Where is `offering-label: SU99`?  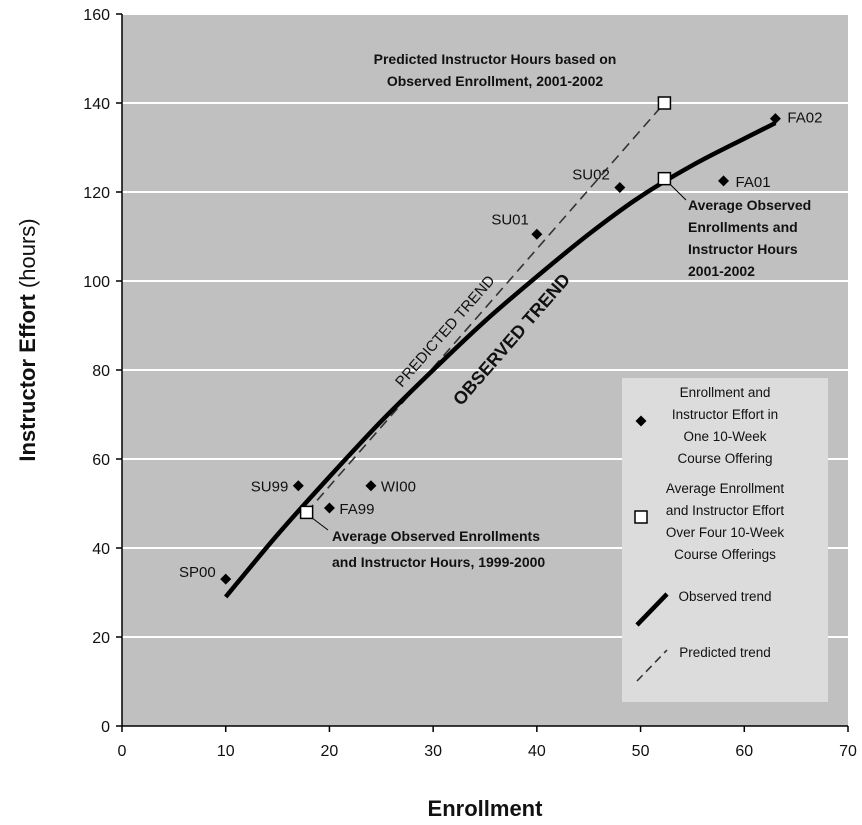
offering-label: SU99 is located at coordinates (270, 487).